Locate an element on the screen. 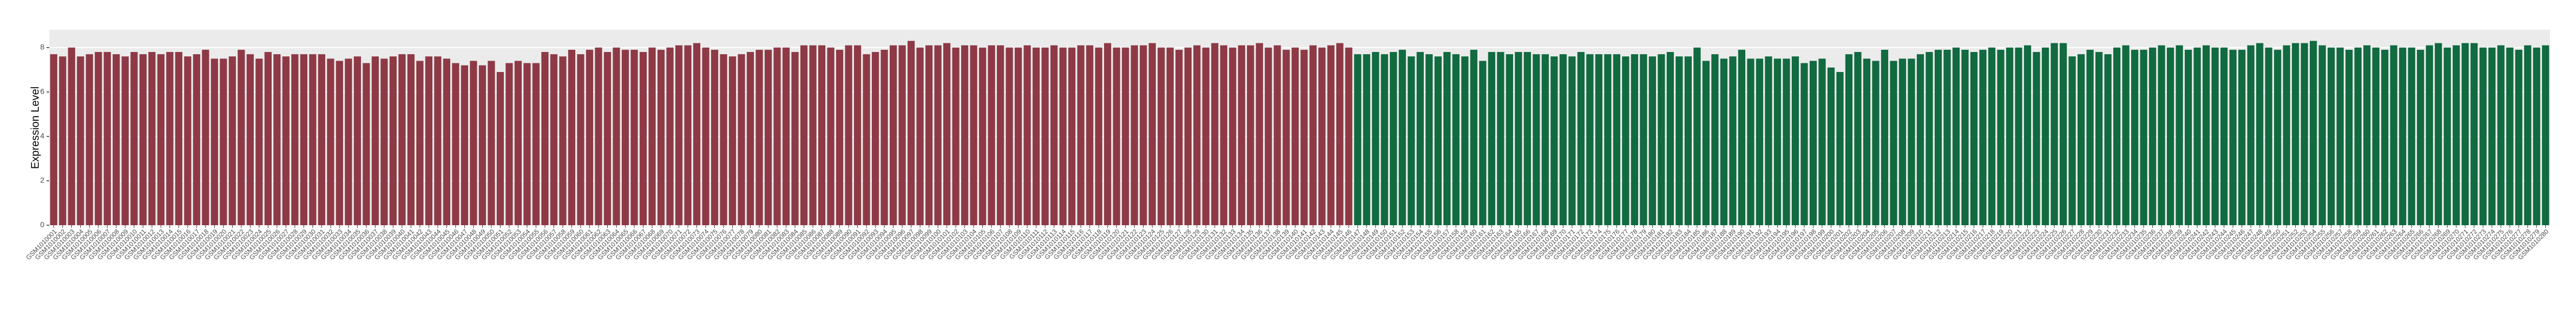  y-axis-label: Expression Level is located at coordinates (35, 128).